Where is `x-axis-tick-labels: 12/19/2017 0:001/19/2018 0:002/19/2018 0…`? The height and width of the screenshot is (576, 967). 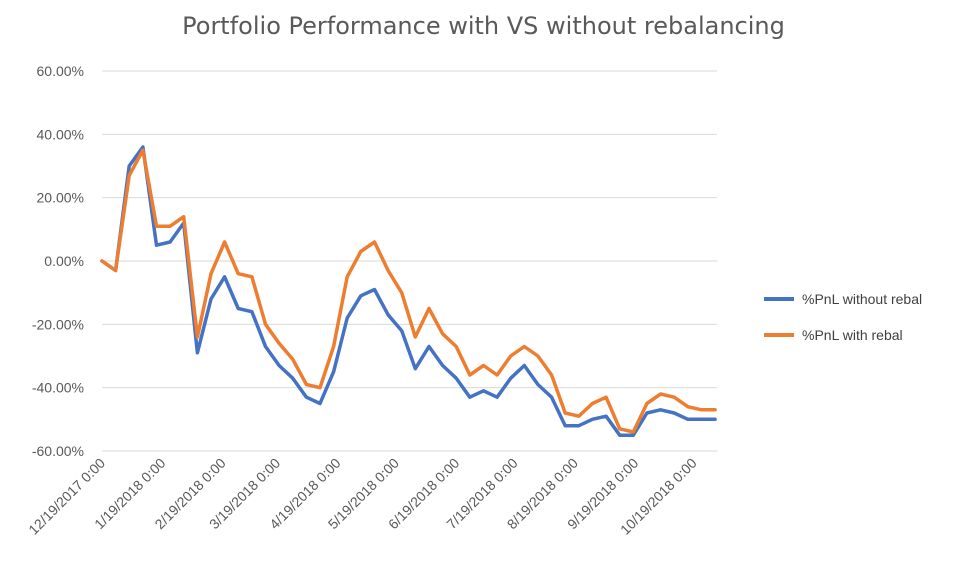
x-axis-tick-labels: 12/19/2017 0:001/19/2018 0:002/19/2018 0… is located at coordinates (362, 496).